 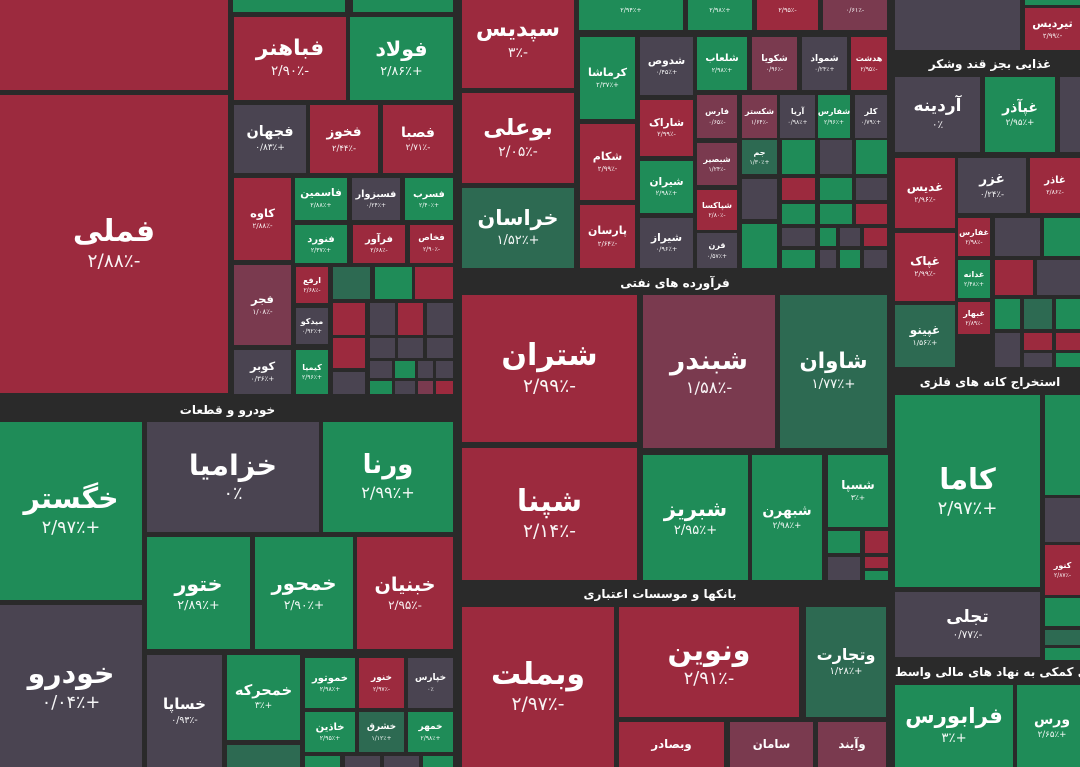 What do you see at coordinates (974, 237) in the screenshot?
I see `stock-tile: غفارس -۲/۹۸٪` at bounding box center [974, 237].